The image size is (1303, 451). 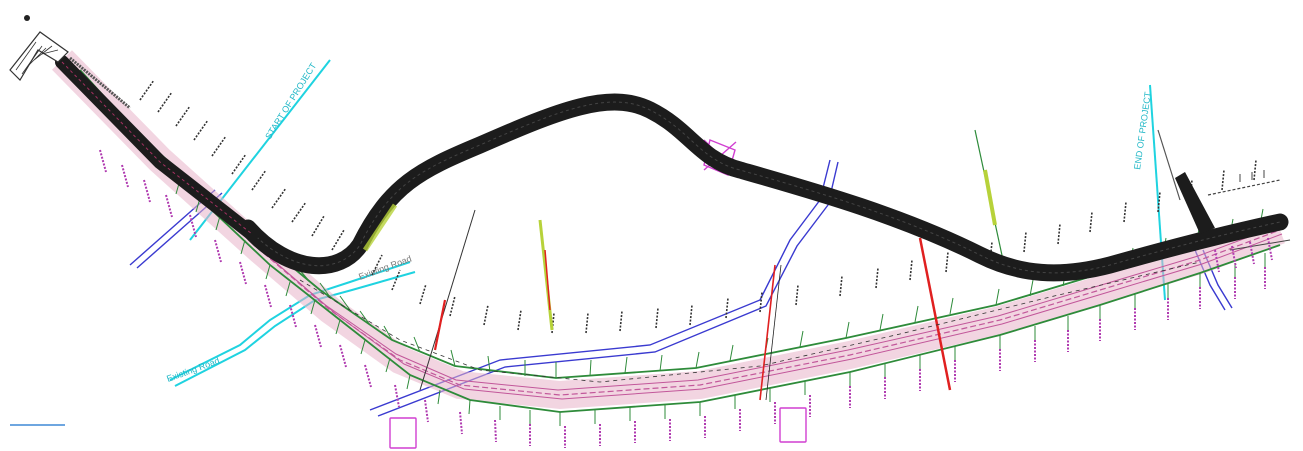 What do you see at coordinates (290, 101) in the screenshot?
I see `start-of-project-label: START OF PROJECT` at bounding box center [290, 101].